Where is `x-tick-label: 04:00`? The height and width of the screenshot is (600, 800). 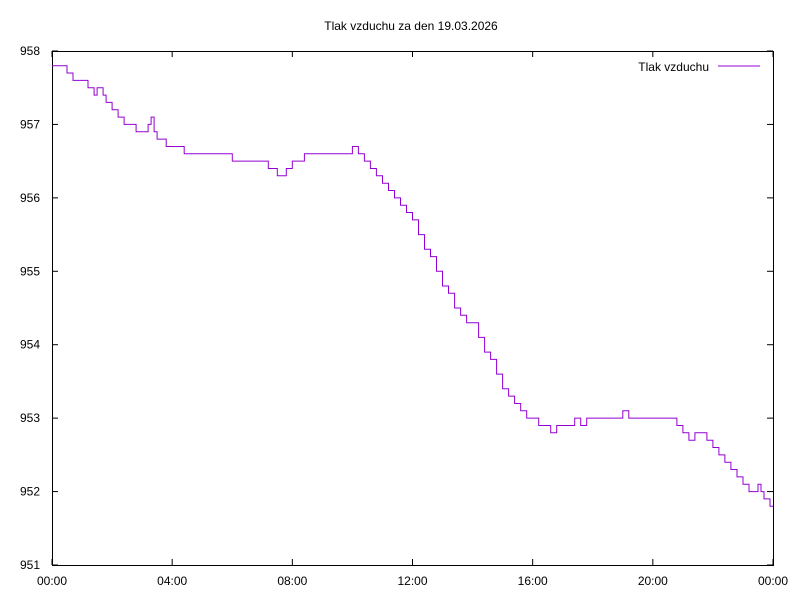 x-tick-label: 04:00 is located at coordinates (172, 581).